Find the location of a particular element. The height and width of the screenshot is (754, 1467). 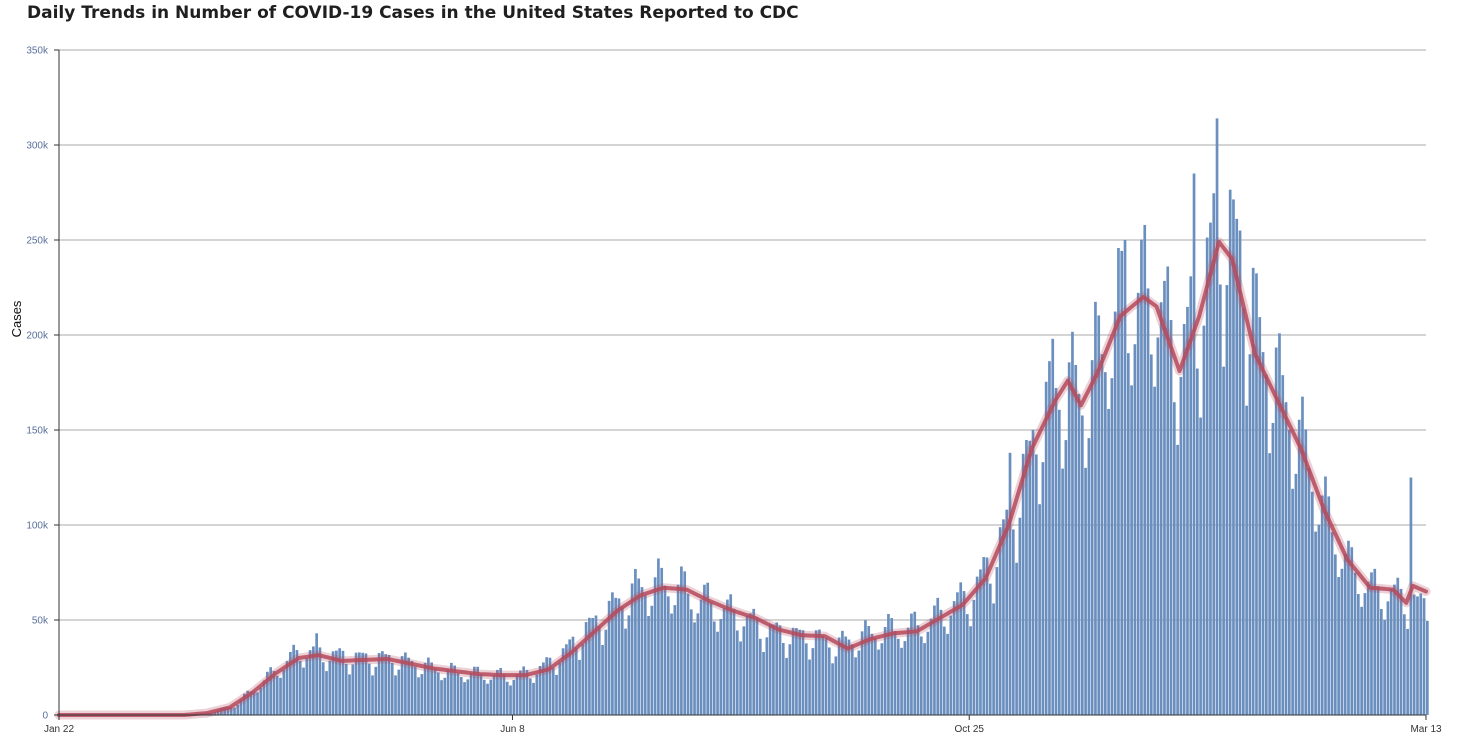

x-tick-label: Jan 22 is located at coordinates (59, 729).